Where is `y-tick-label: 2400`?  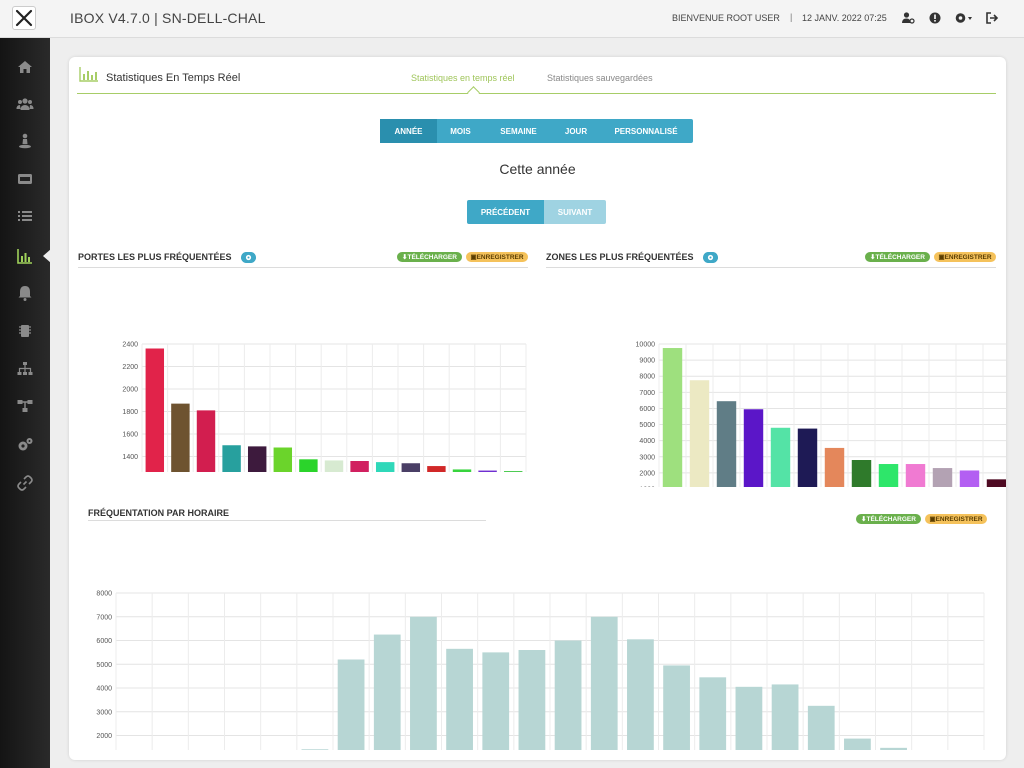
y-tick-label: 2400 is located at coordinates (130, 345).